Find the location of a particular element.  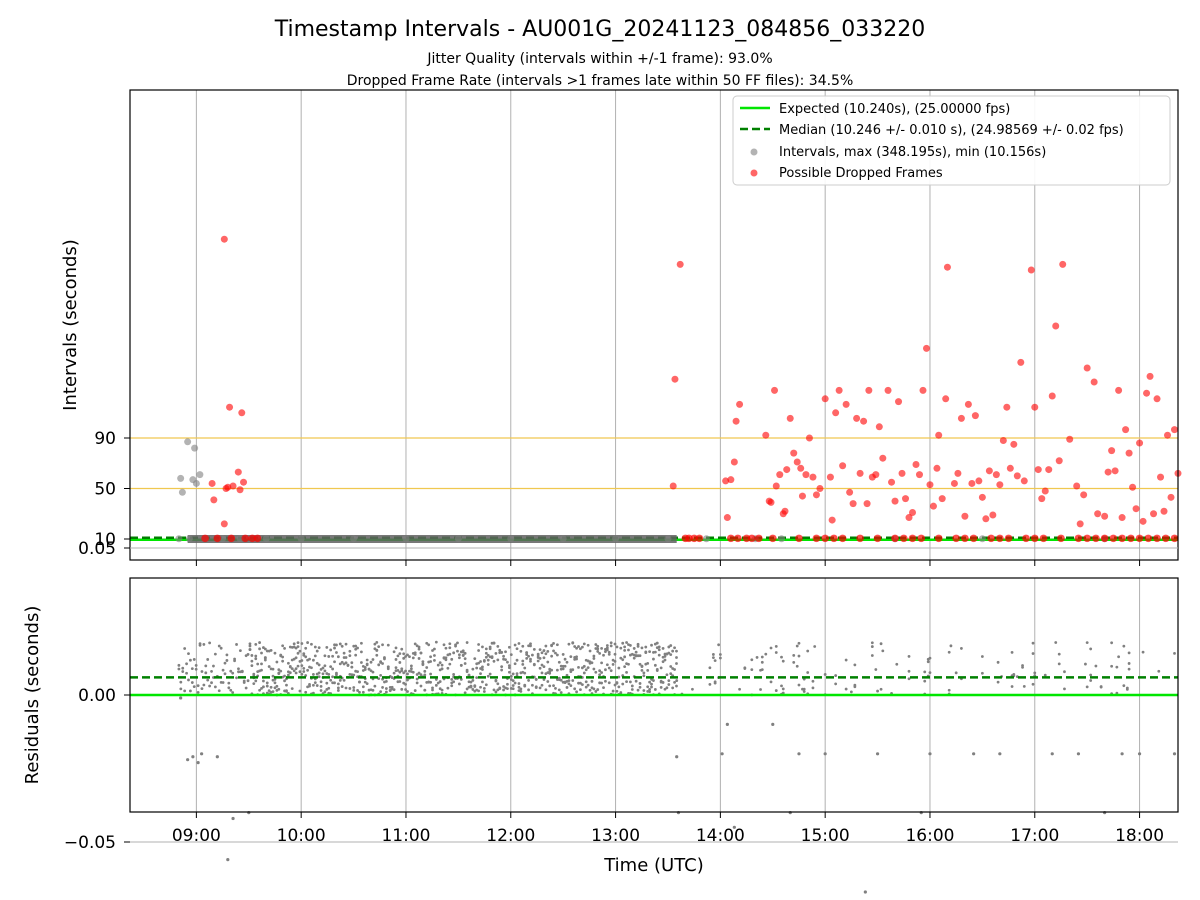

interval-point is located at coordinates (706, 539).